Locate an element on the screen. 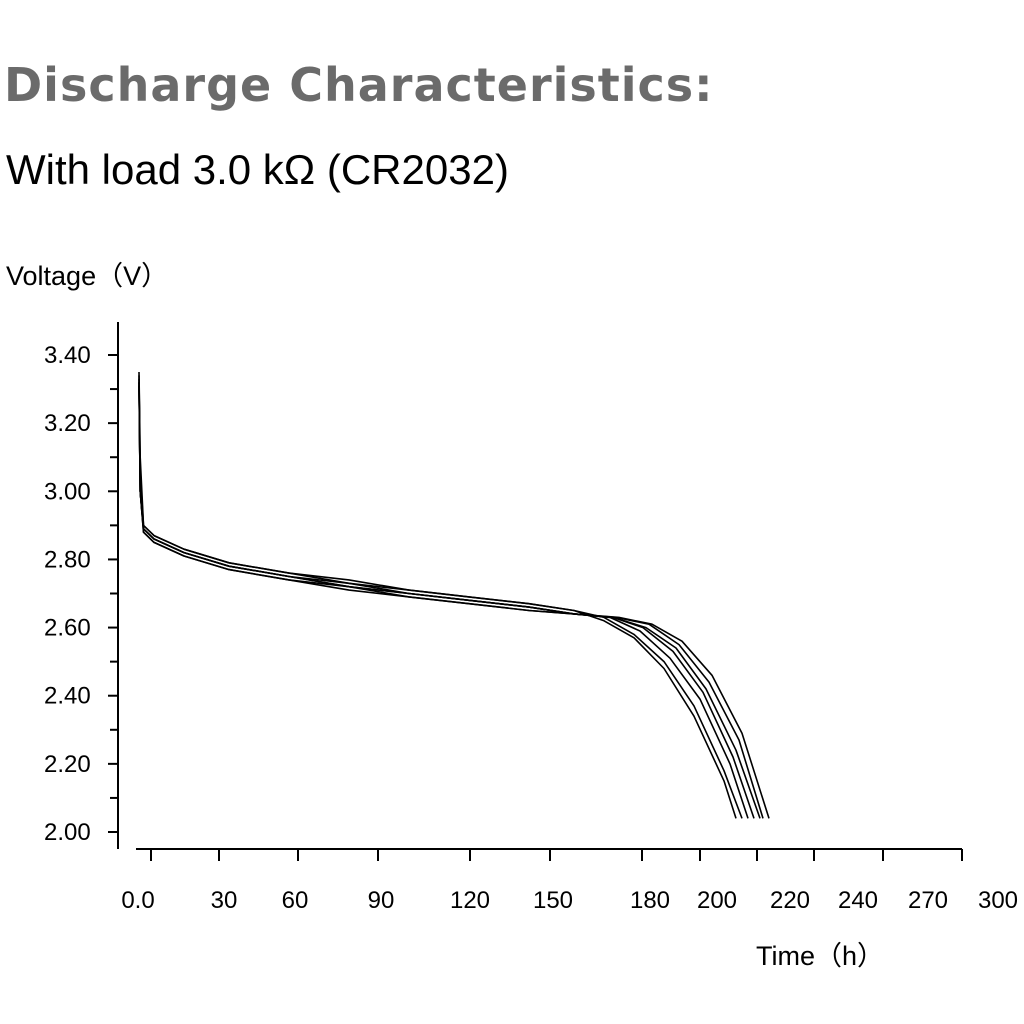  x-tick-label: 90 is located at coordinates (381, 900).